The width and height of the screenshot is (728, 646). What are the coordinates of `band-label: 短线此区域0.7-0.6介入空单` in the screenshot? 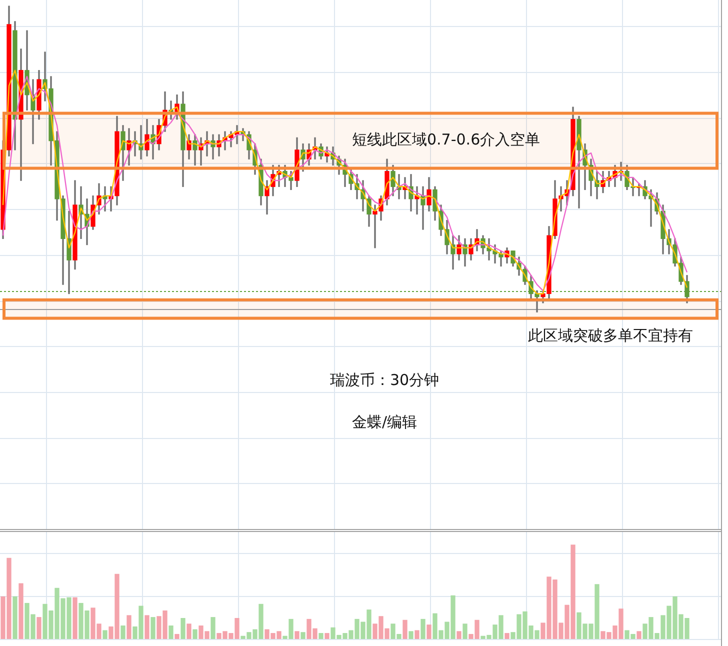 It's located at (446, 139).